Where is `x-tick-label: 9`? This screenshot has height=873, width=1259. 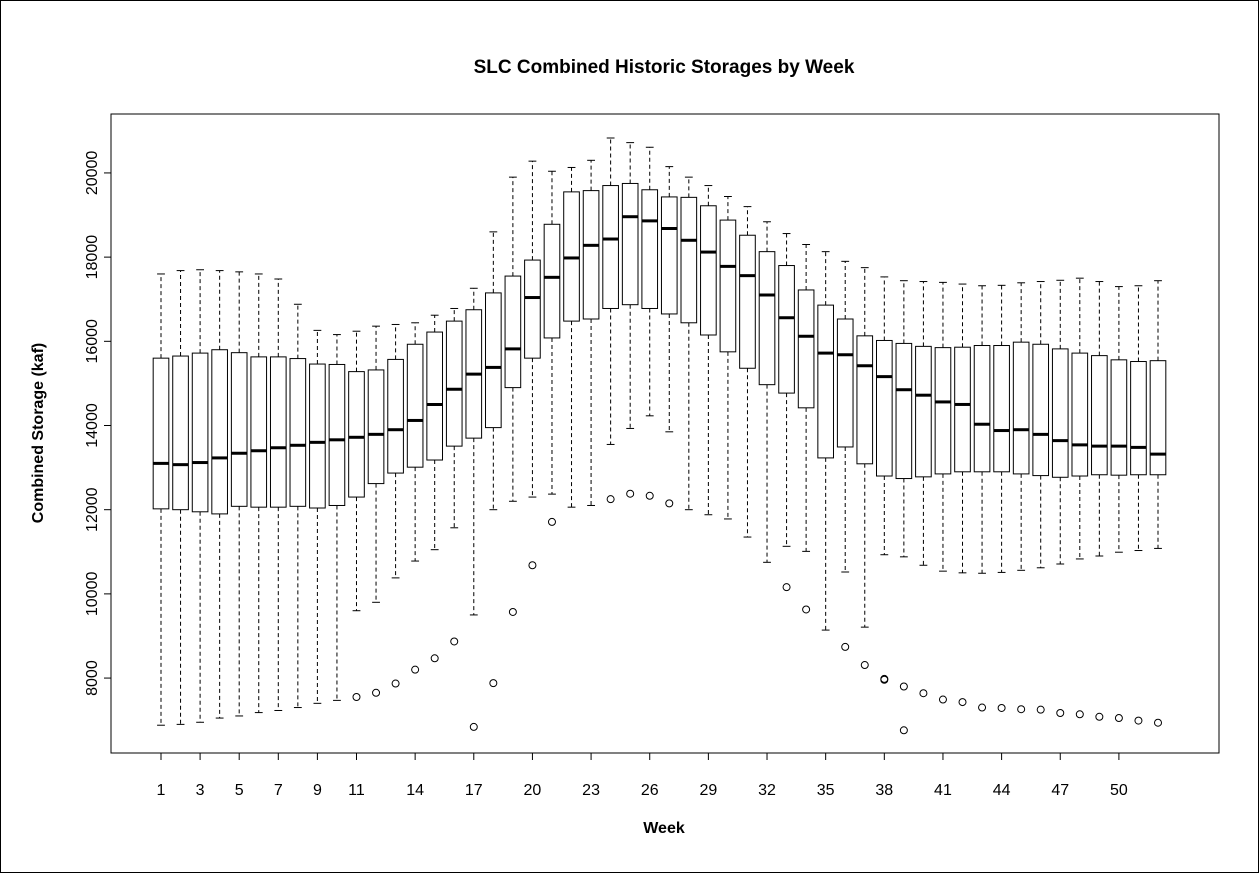
x-tick-label: 9 is located at coordinates (317, 790).